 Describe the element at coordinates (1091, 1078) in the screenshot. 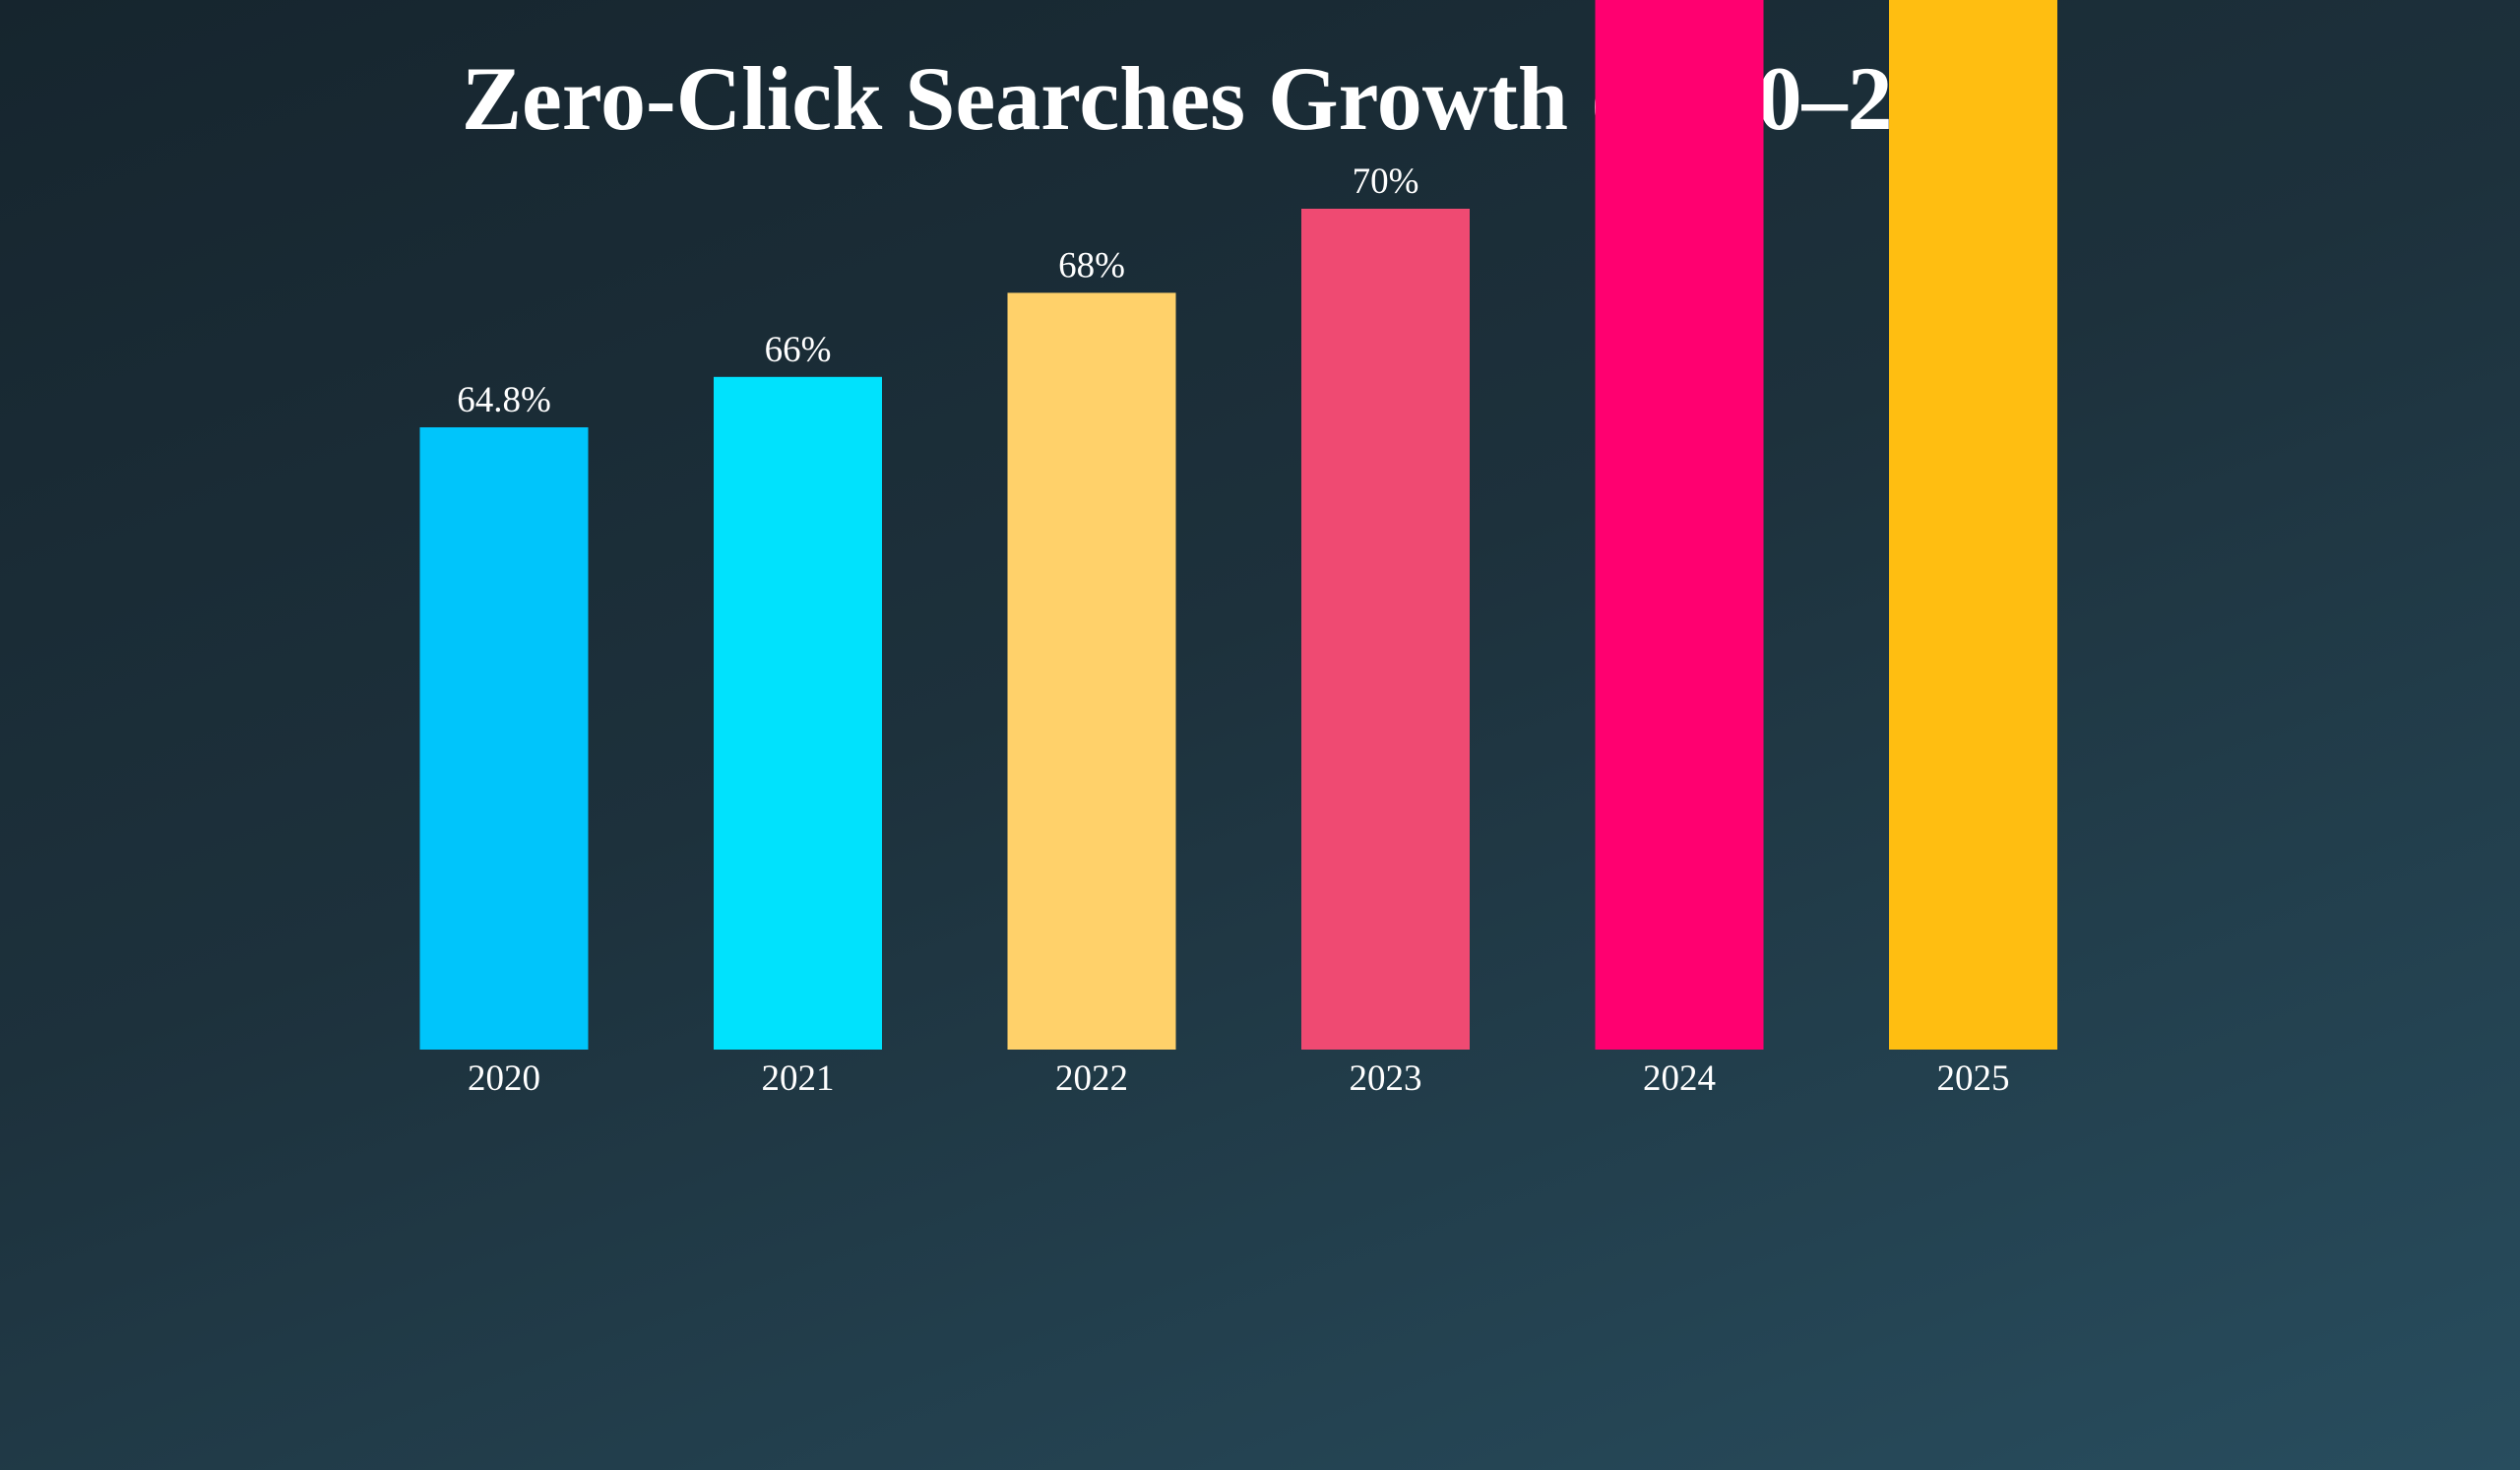

I see `x-tick-label-2022: 2022` at that location.